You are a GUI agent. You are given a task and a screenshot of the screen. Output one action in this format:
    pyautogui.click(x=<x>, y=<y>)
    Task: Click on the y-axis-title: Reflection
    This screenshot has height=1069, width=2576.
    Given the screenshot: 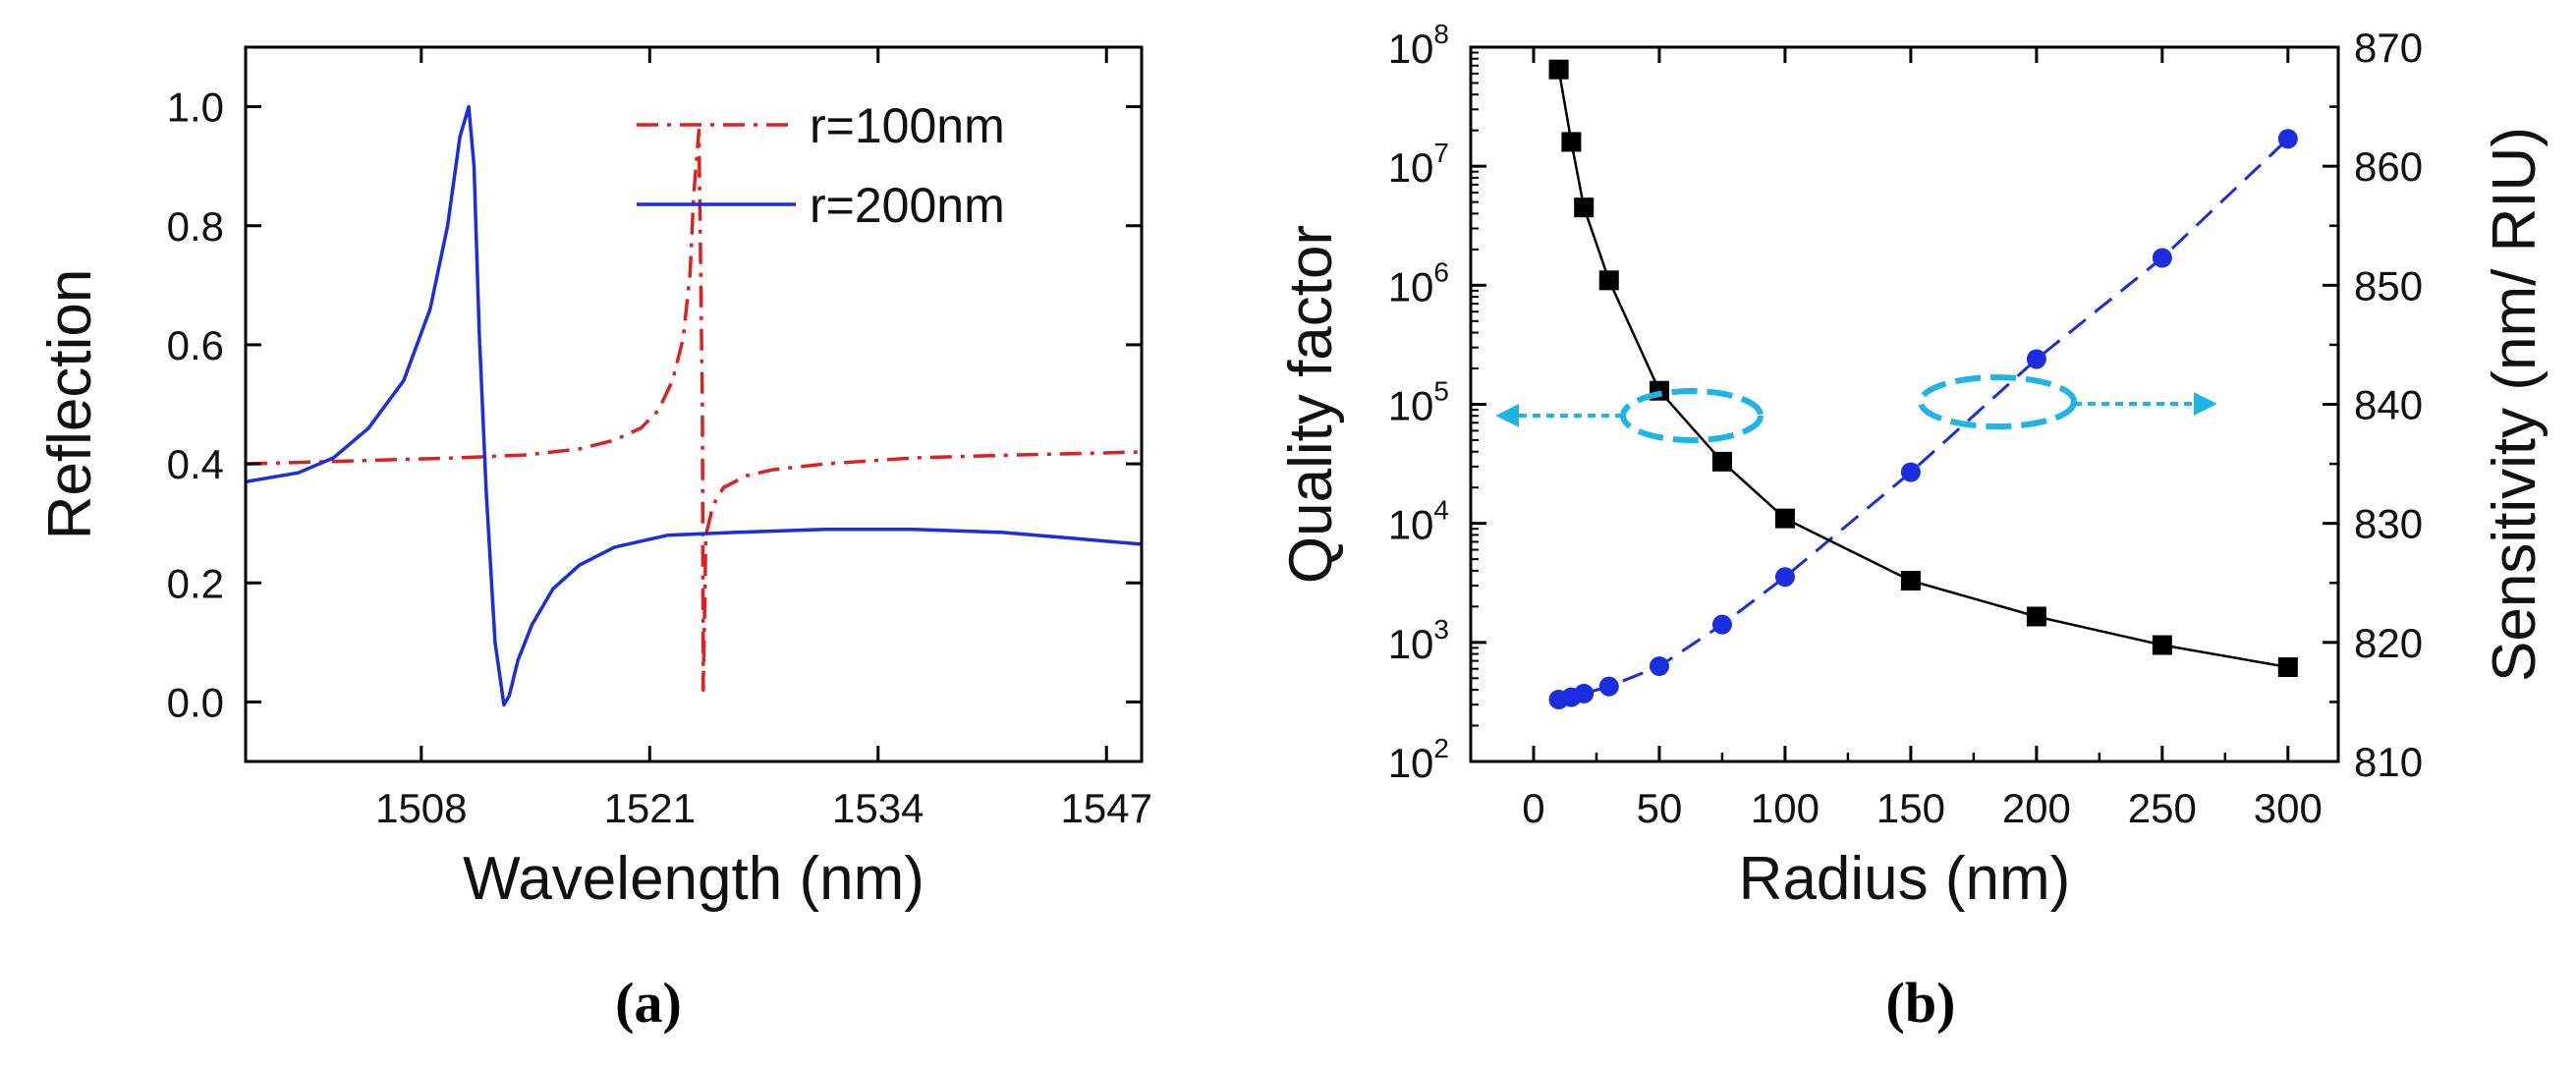 What is the action you would take?
    pyautogui.click(x=70, y=405)
    